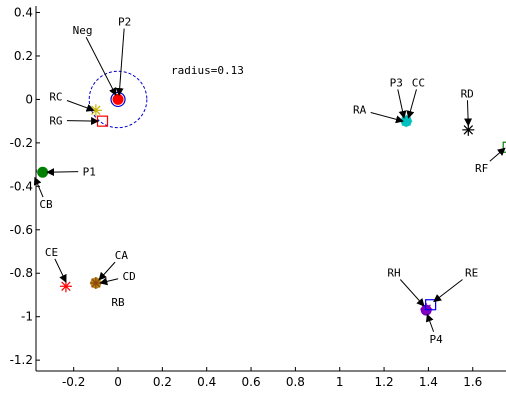 The width and height of the screenshot is (506, 399). What do you see at coordinates (73, 382) in the screenshot?
I see `x-tick-label: -0.2` at bounding box center [73, 382].